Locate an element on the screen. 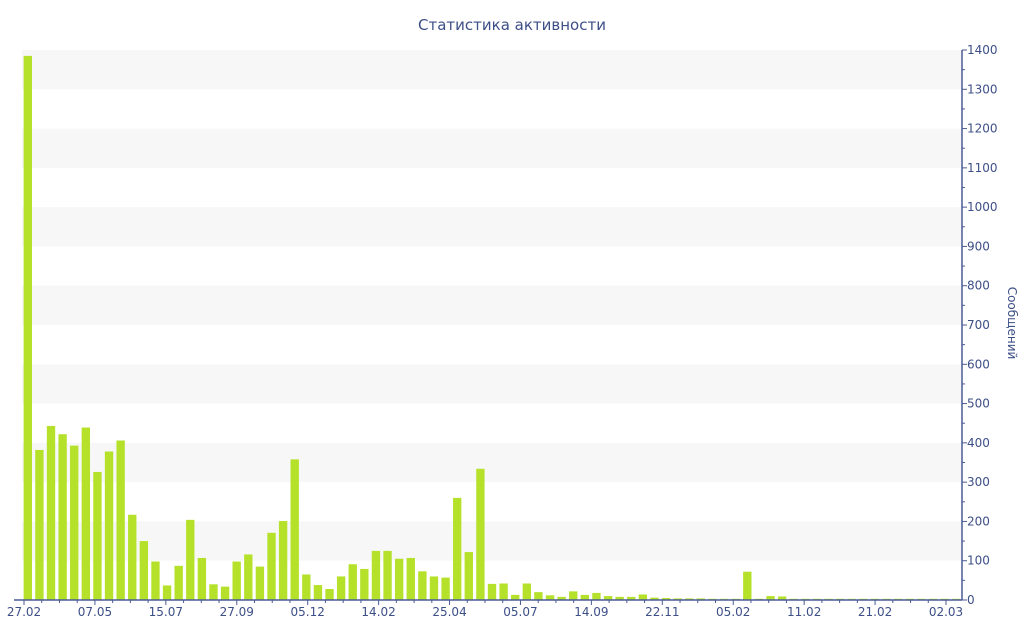  x-tick-label: 27.09 is located at coordinates (237, 612).